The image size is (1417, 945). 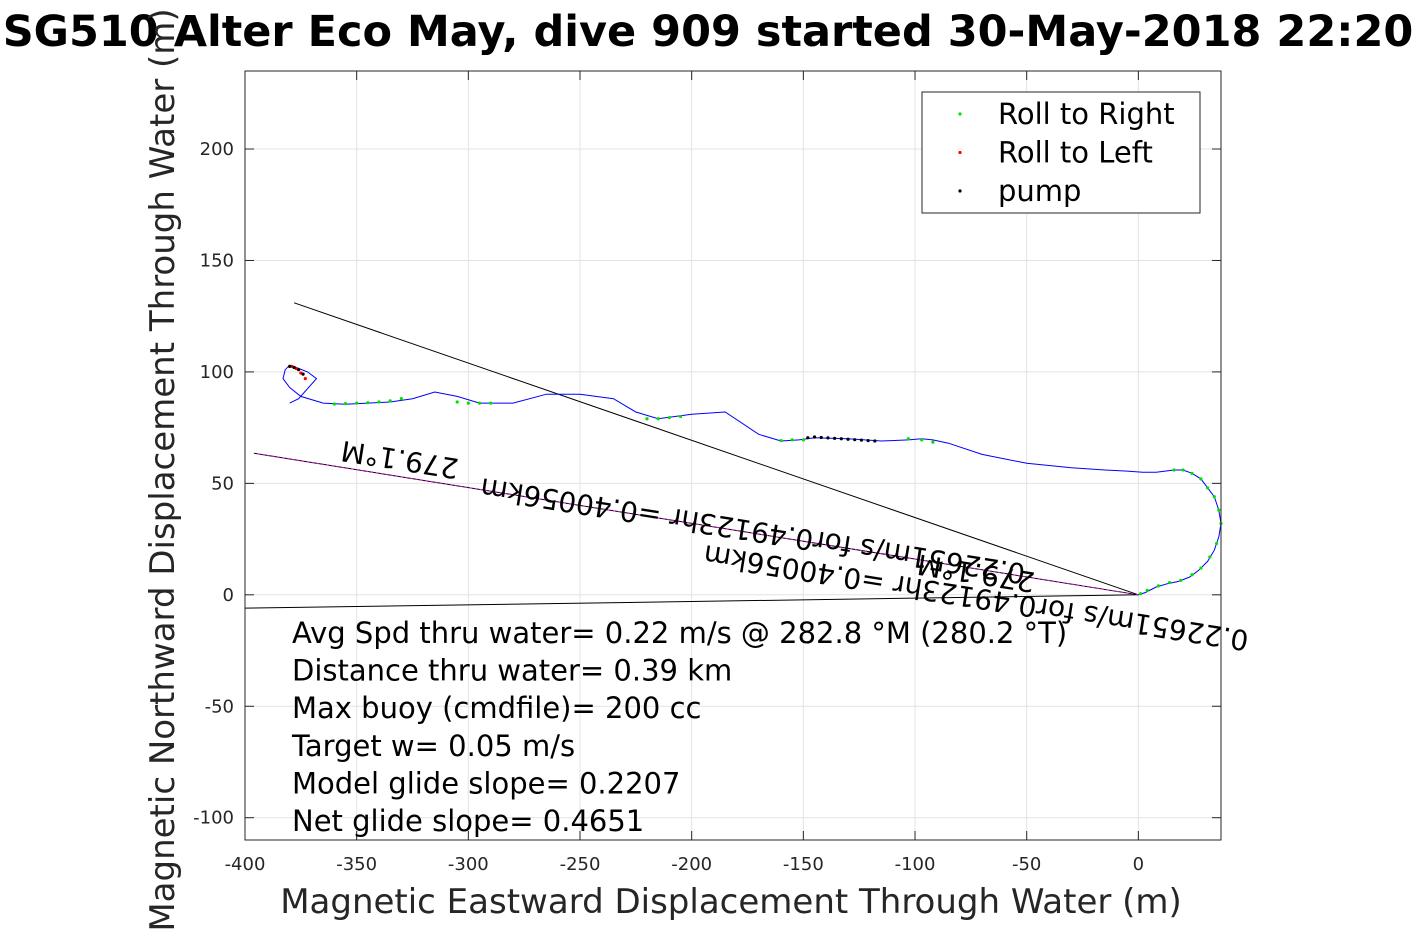 What do you see at coordinates (915, 864) in the screenshot?
I see `x-tick-label: -100` at bounding box center [915, 864].